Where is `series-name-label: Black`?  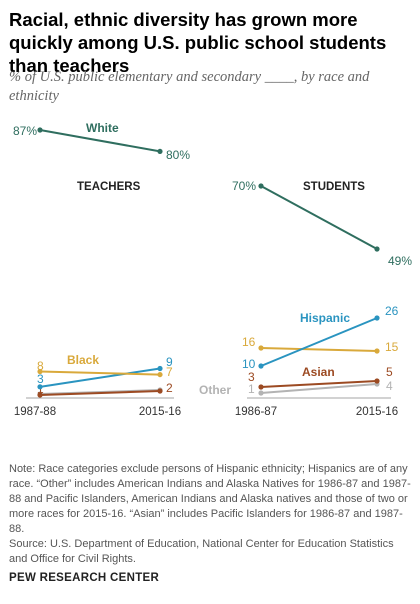
series-name-label: Black is located at coordinates (83, 360).